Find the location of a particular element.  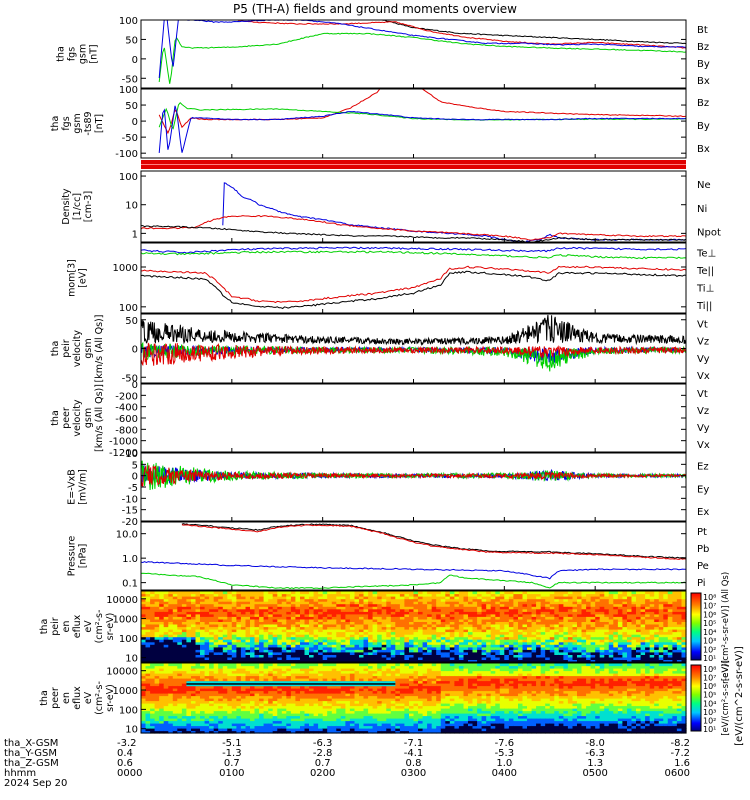

separator-strip is located at coordinates (413, 164).